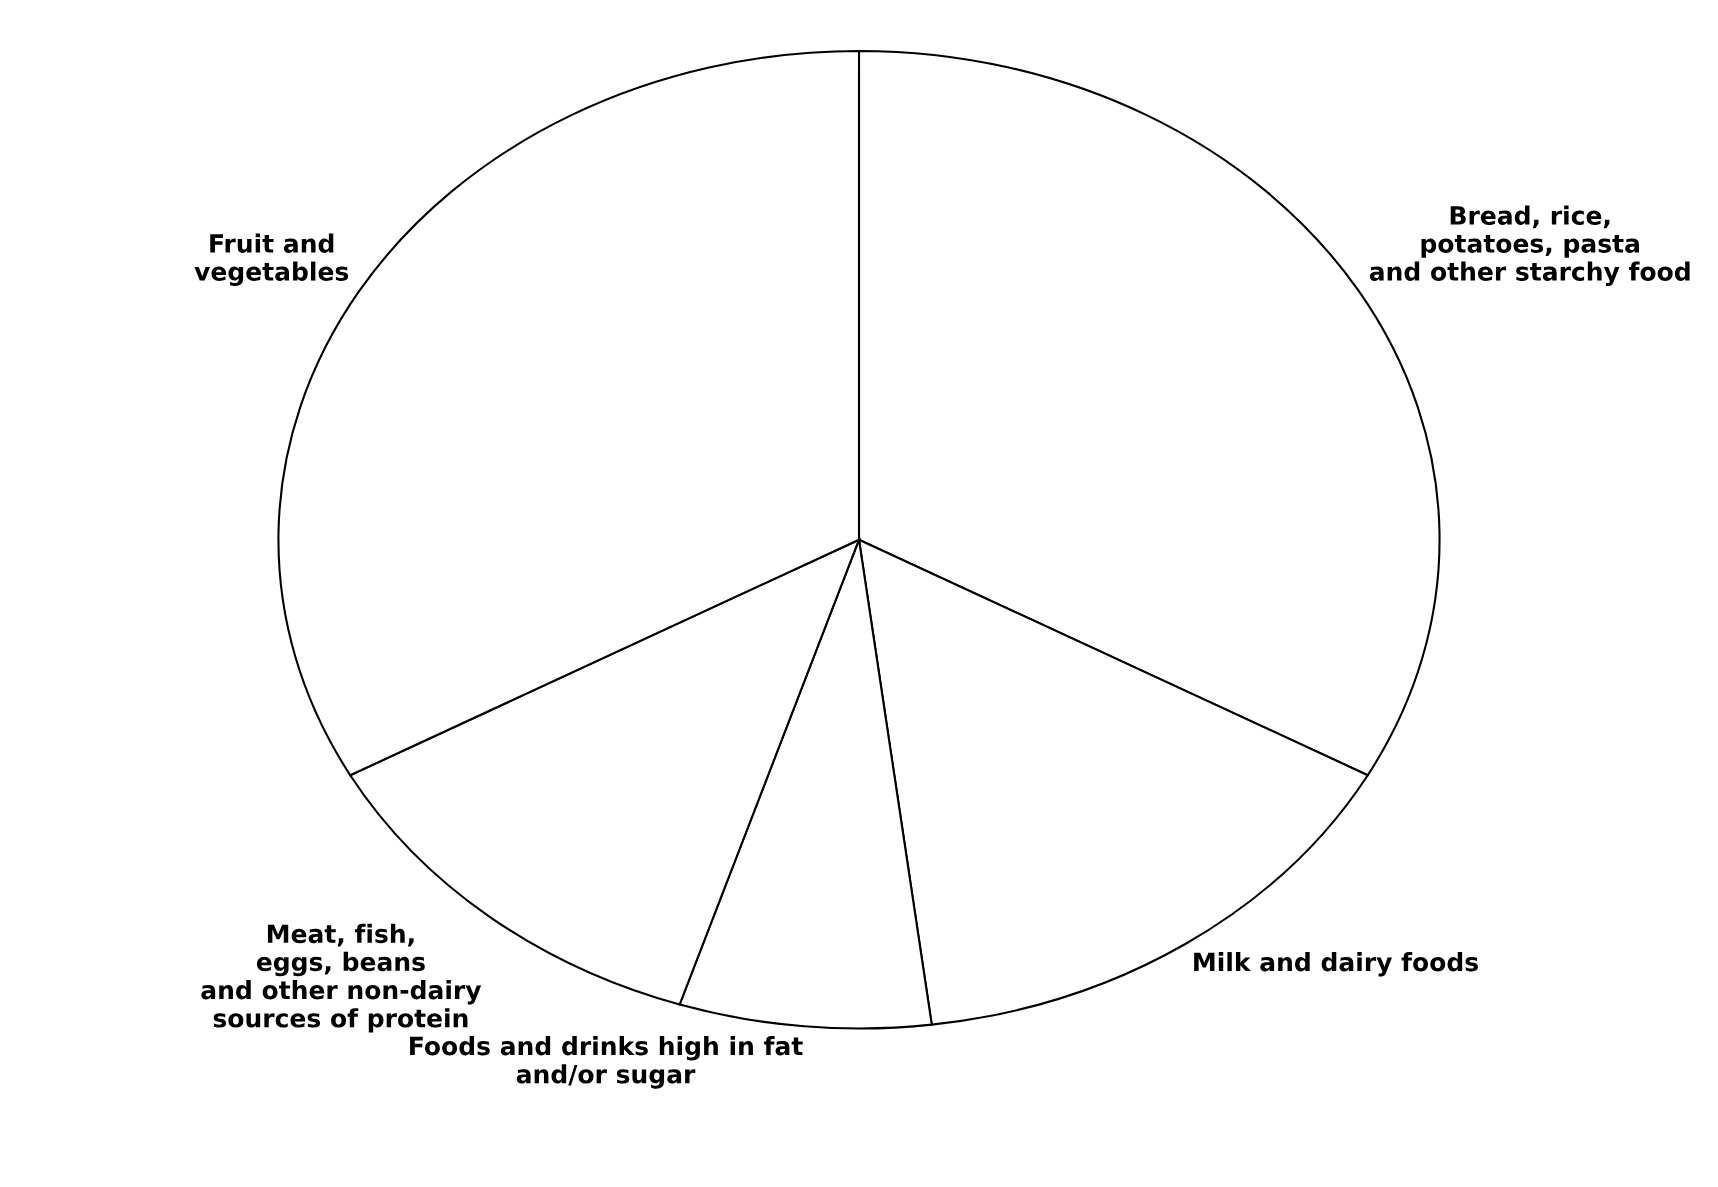  What do you see at coordinates (341, 978) in the screenshot?
I see `slice-label: Meat, fish, eggs, beans and other non-dairy sources of protein` at bounding box center [341, 978].